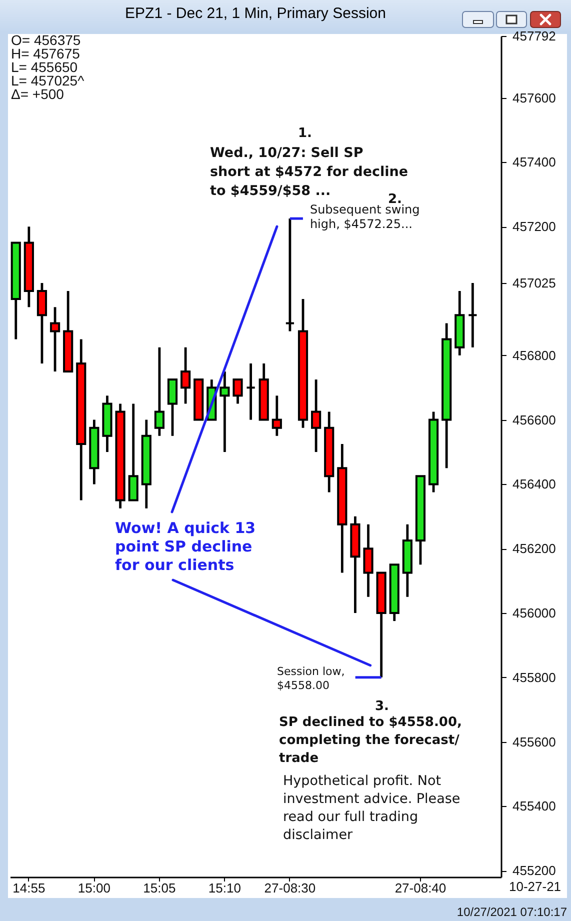 The width and height of the screenshot is (571, 921). What do you see at coordinates (224, 888) in the screenshot?
I see `x-tick-label: 15:10` at bounding box center [224, 888].